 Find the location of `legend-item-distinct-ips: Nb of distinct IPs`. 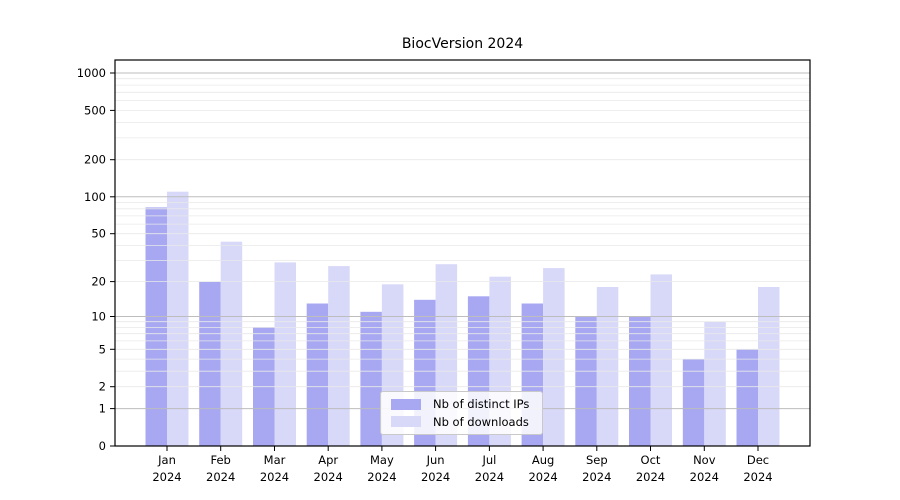

legend-item-distinct-ips: Nb of distinct IPs is located at coordinates (464, 404).